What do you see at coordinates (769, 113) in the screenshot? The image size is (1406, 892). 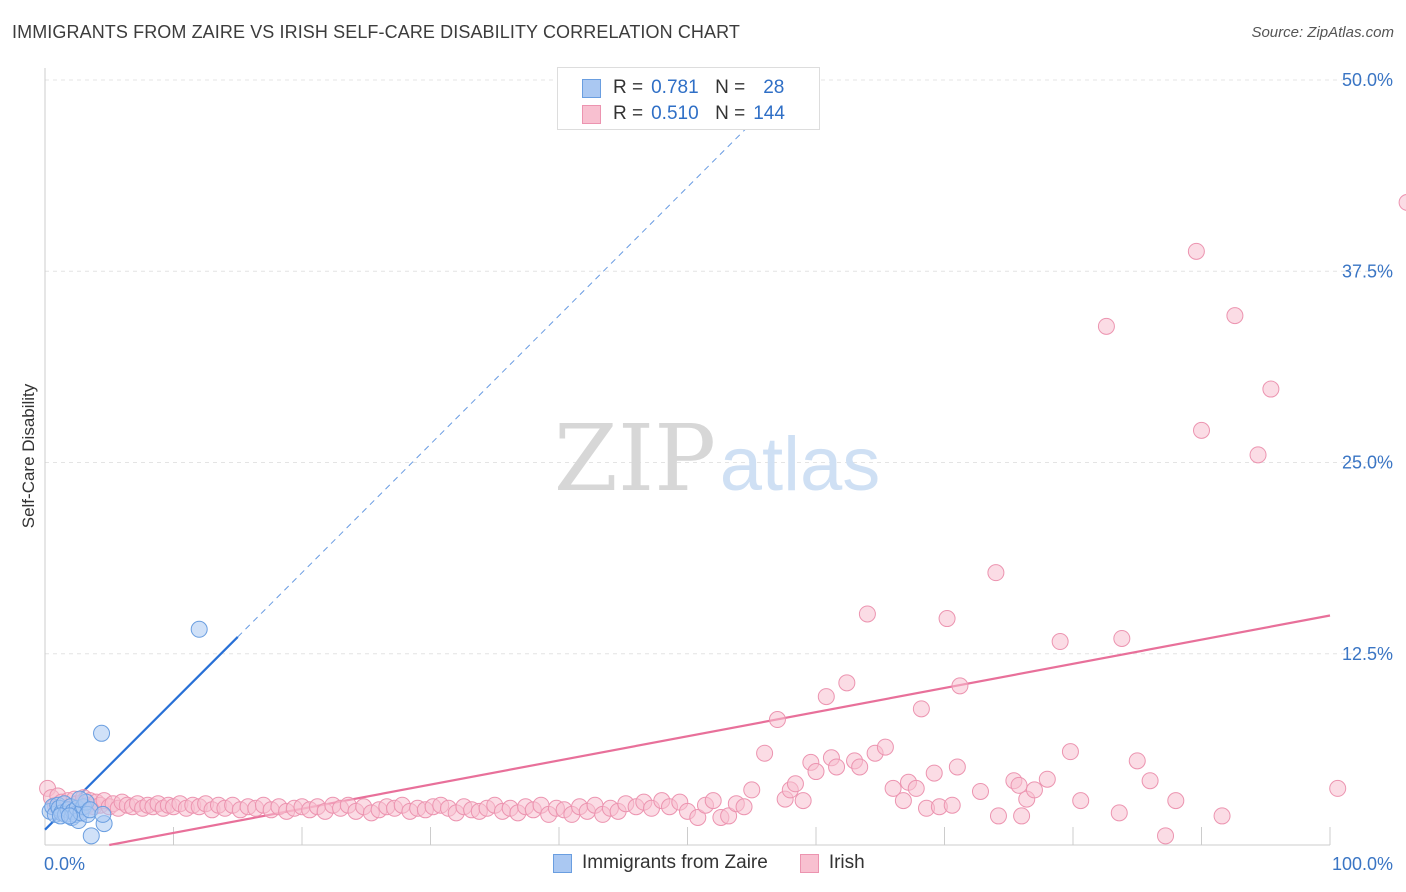 I see `n-value: 144` at bounding box center [769, 113].